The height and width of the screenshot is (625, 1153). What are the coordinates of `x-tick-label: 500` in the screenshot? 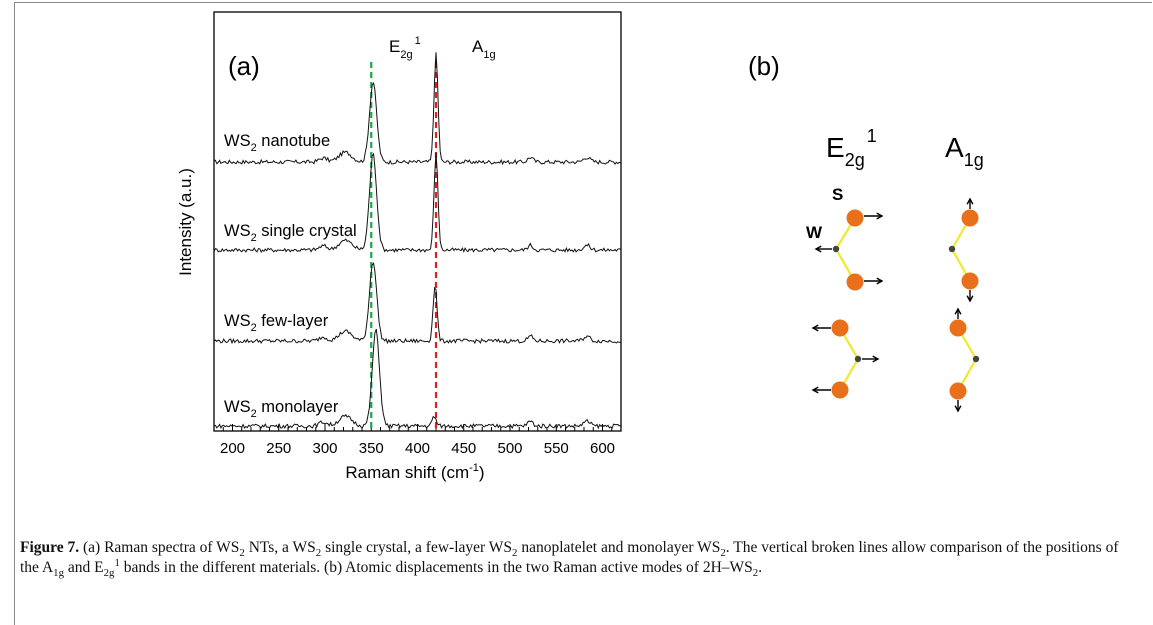 It's located at (509, 448).